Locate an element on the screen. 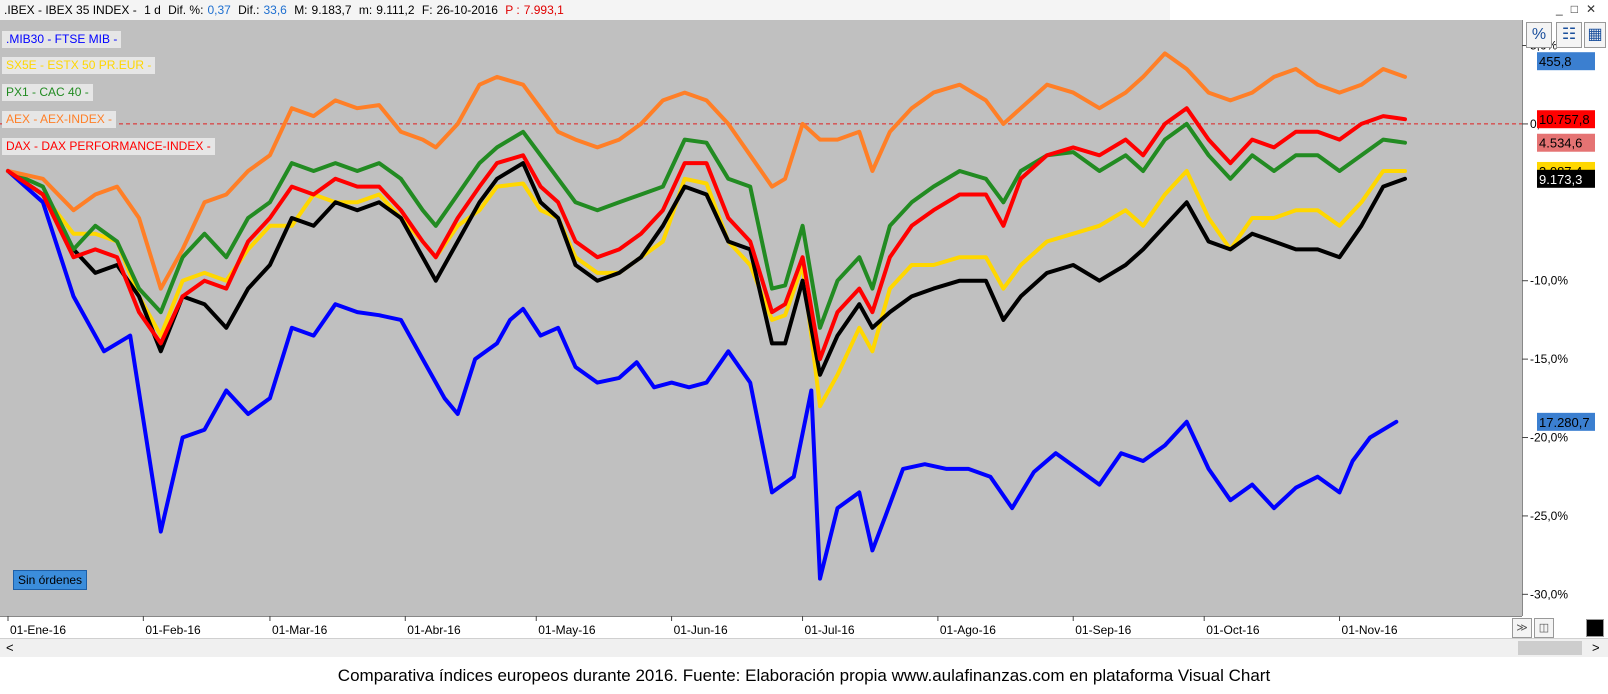 This screenshot has width=1608, height=694. last-value-label: 17.280,7 is located at coordinates (1564, 422).